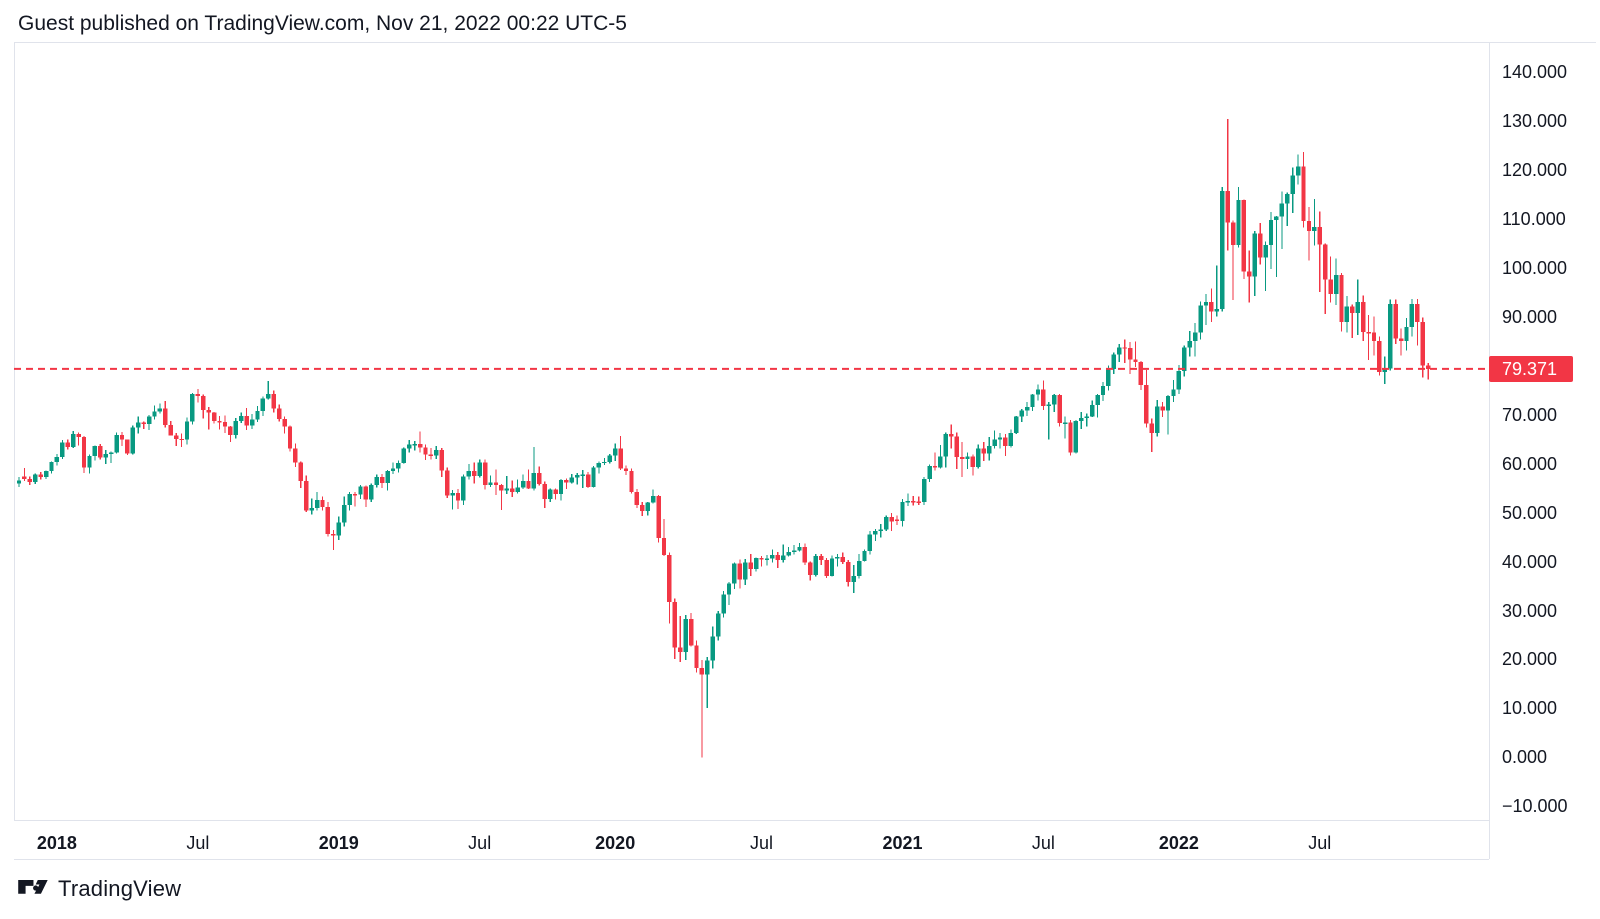 This screenshot has height=919, width=1600. Describe the element at coordinates (1535, 72) in the screenshot. I see `price-axis-label: 140.000` at that location.